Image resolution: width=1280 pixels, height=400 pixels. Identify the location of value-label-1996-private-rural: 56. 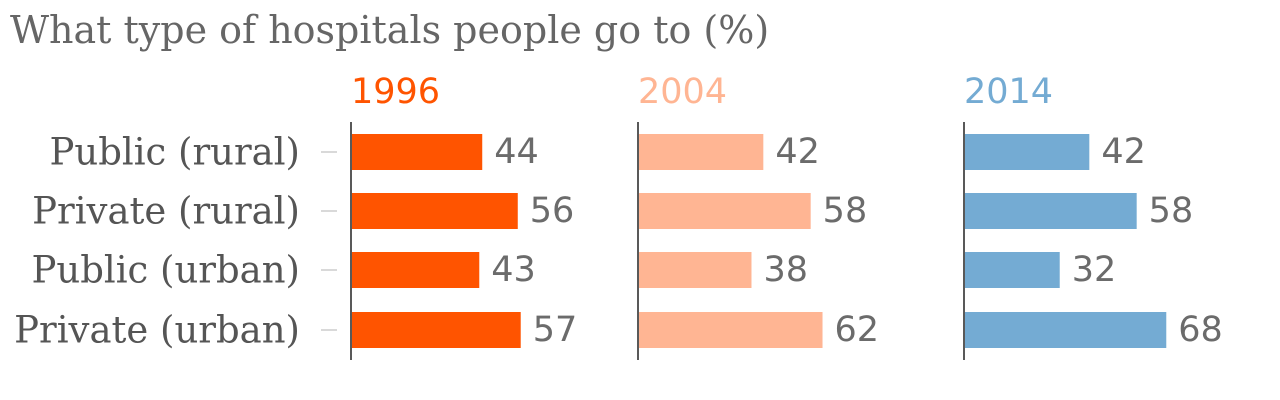
(552, 211).